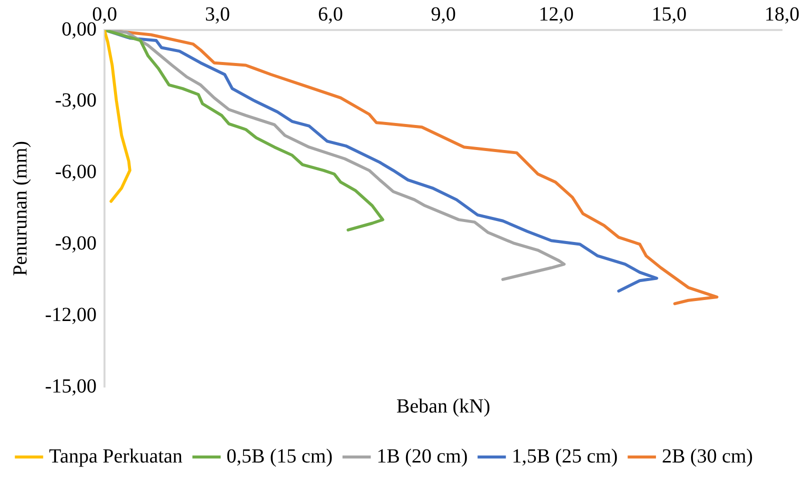  What do you see at coordinates (556, 14) in the screenshot?
I see `x-tick-label: 12,0` at bounding box center [556, 14].